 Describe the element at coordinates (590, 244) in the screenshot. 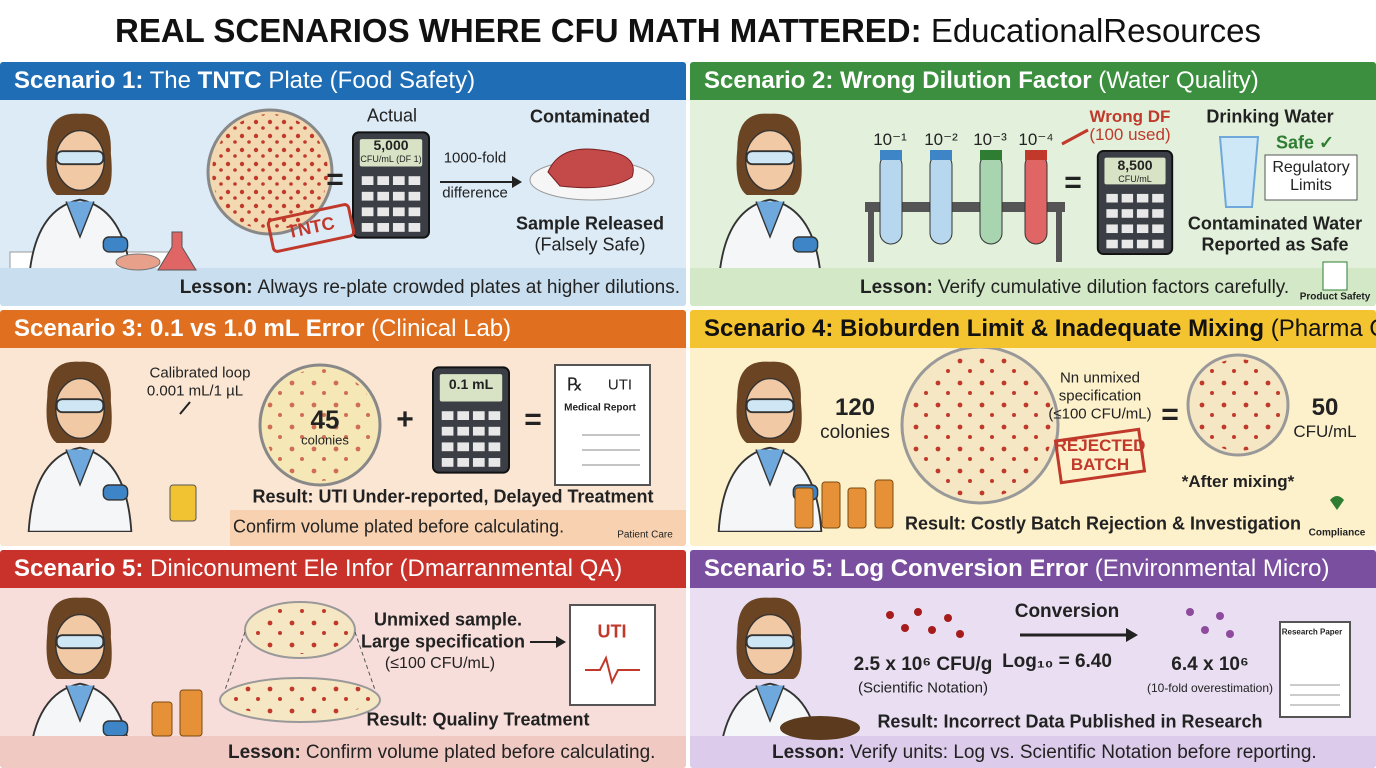

I see `label: (Falsely Safe)` at that location.